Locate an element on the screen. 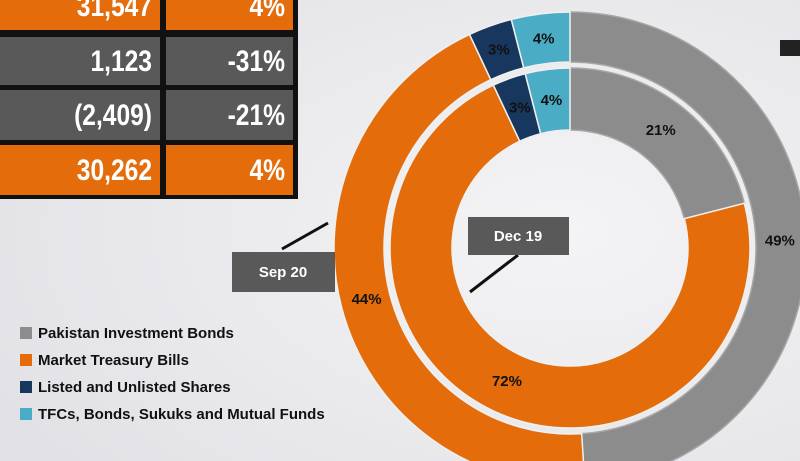 This screenshot has width=800, height=461. legend-label: Pakistan Investment Bonds is located at coordinates (136, 333).